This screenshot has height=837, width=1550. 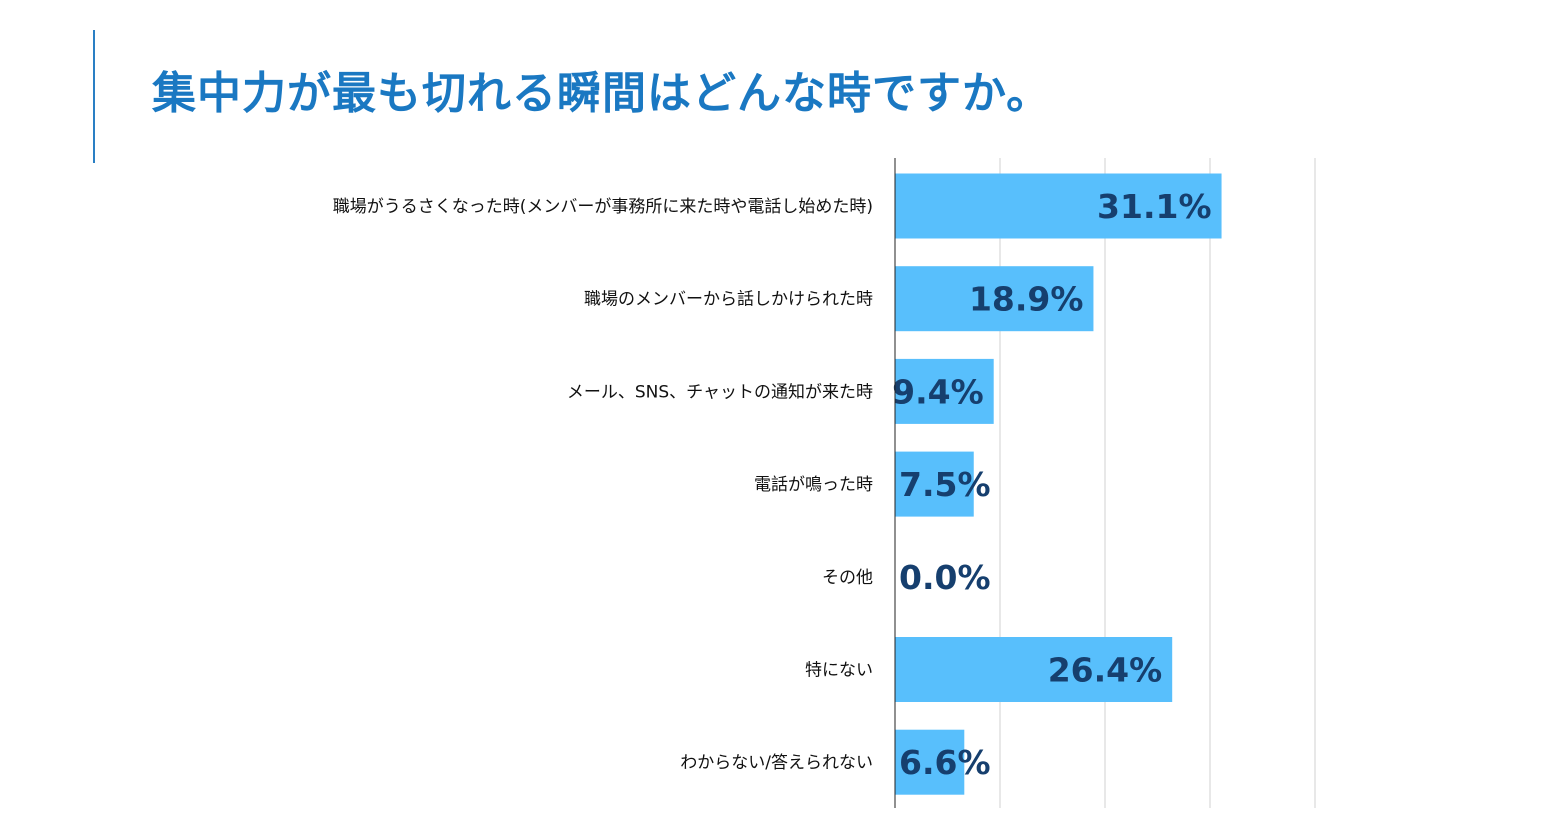 I want to click on value-label-5: 26.4%, so click(x=1105, y=670).